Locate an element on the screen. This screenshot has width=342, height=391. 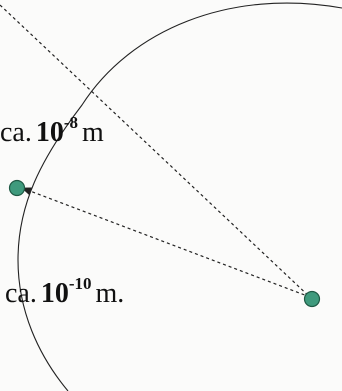
label-lower-unit: m. is located at coordinates (110, 293).